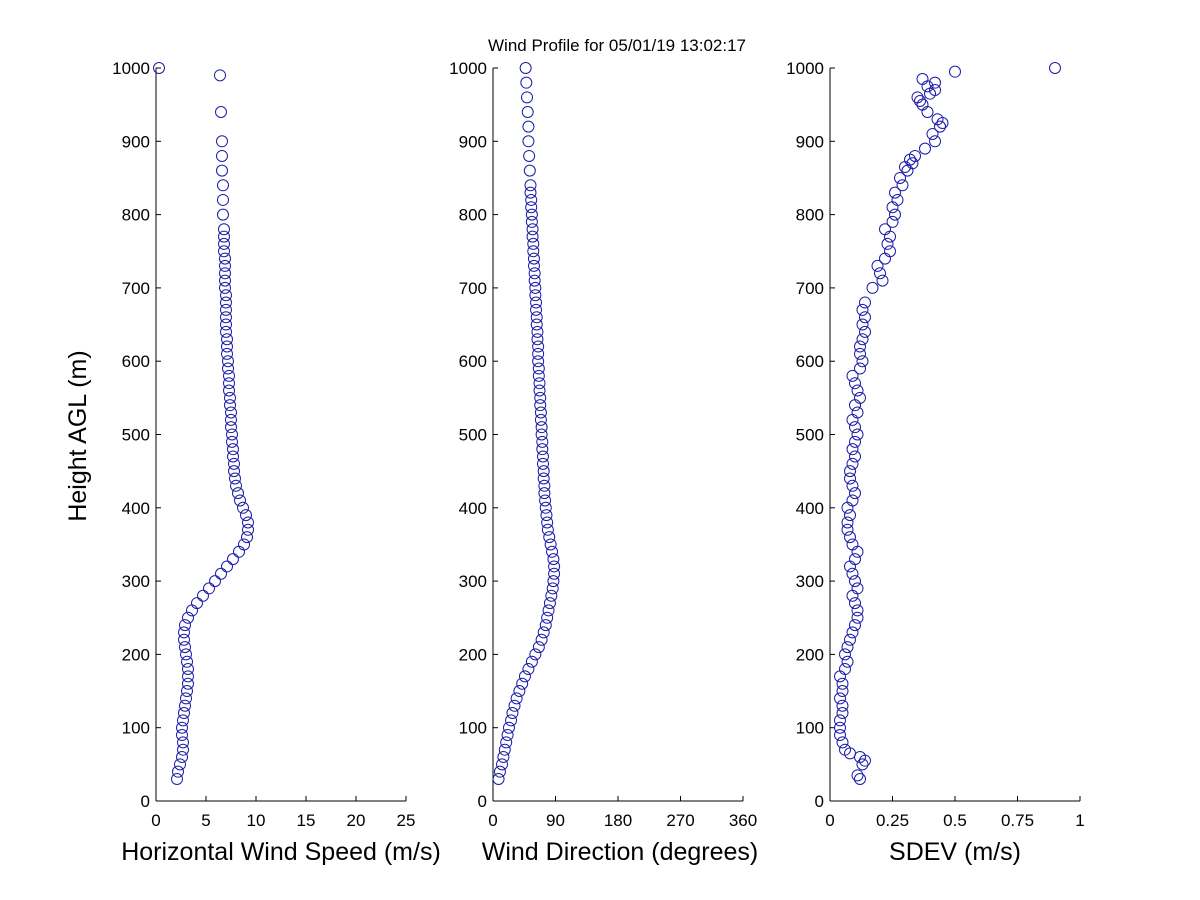 The width and height of the screenshot is (1200, 900). What do you see at coordinates (473, 435) in the screenshot?
I see `direction-y-tick-label: 500` at bounding box center [473, 435].